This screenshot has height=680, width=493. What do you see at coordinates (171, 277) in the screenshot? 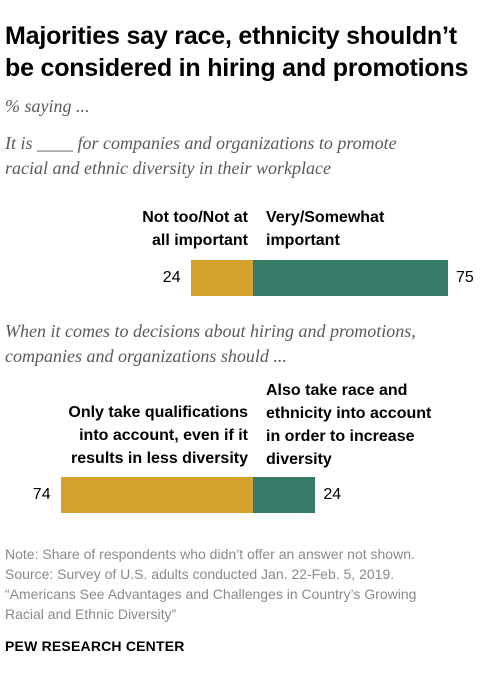
I see `chart1-value-label-not-important: 24` at bounding box center [171, 277].